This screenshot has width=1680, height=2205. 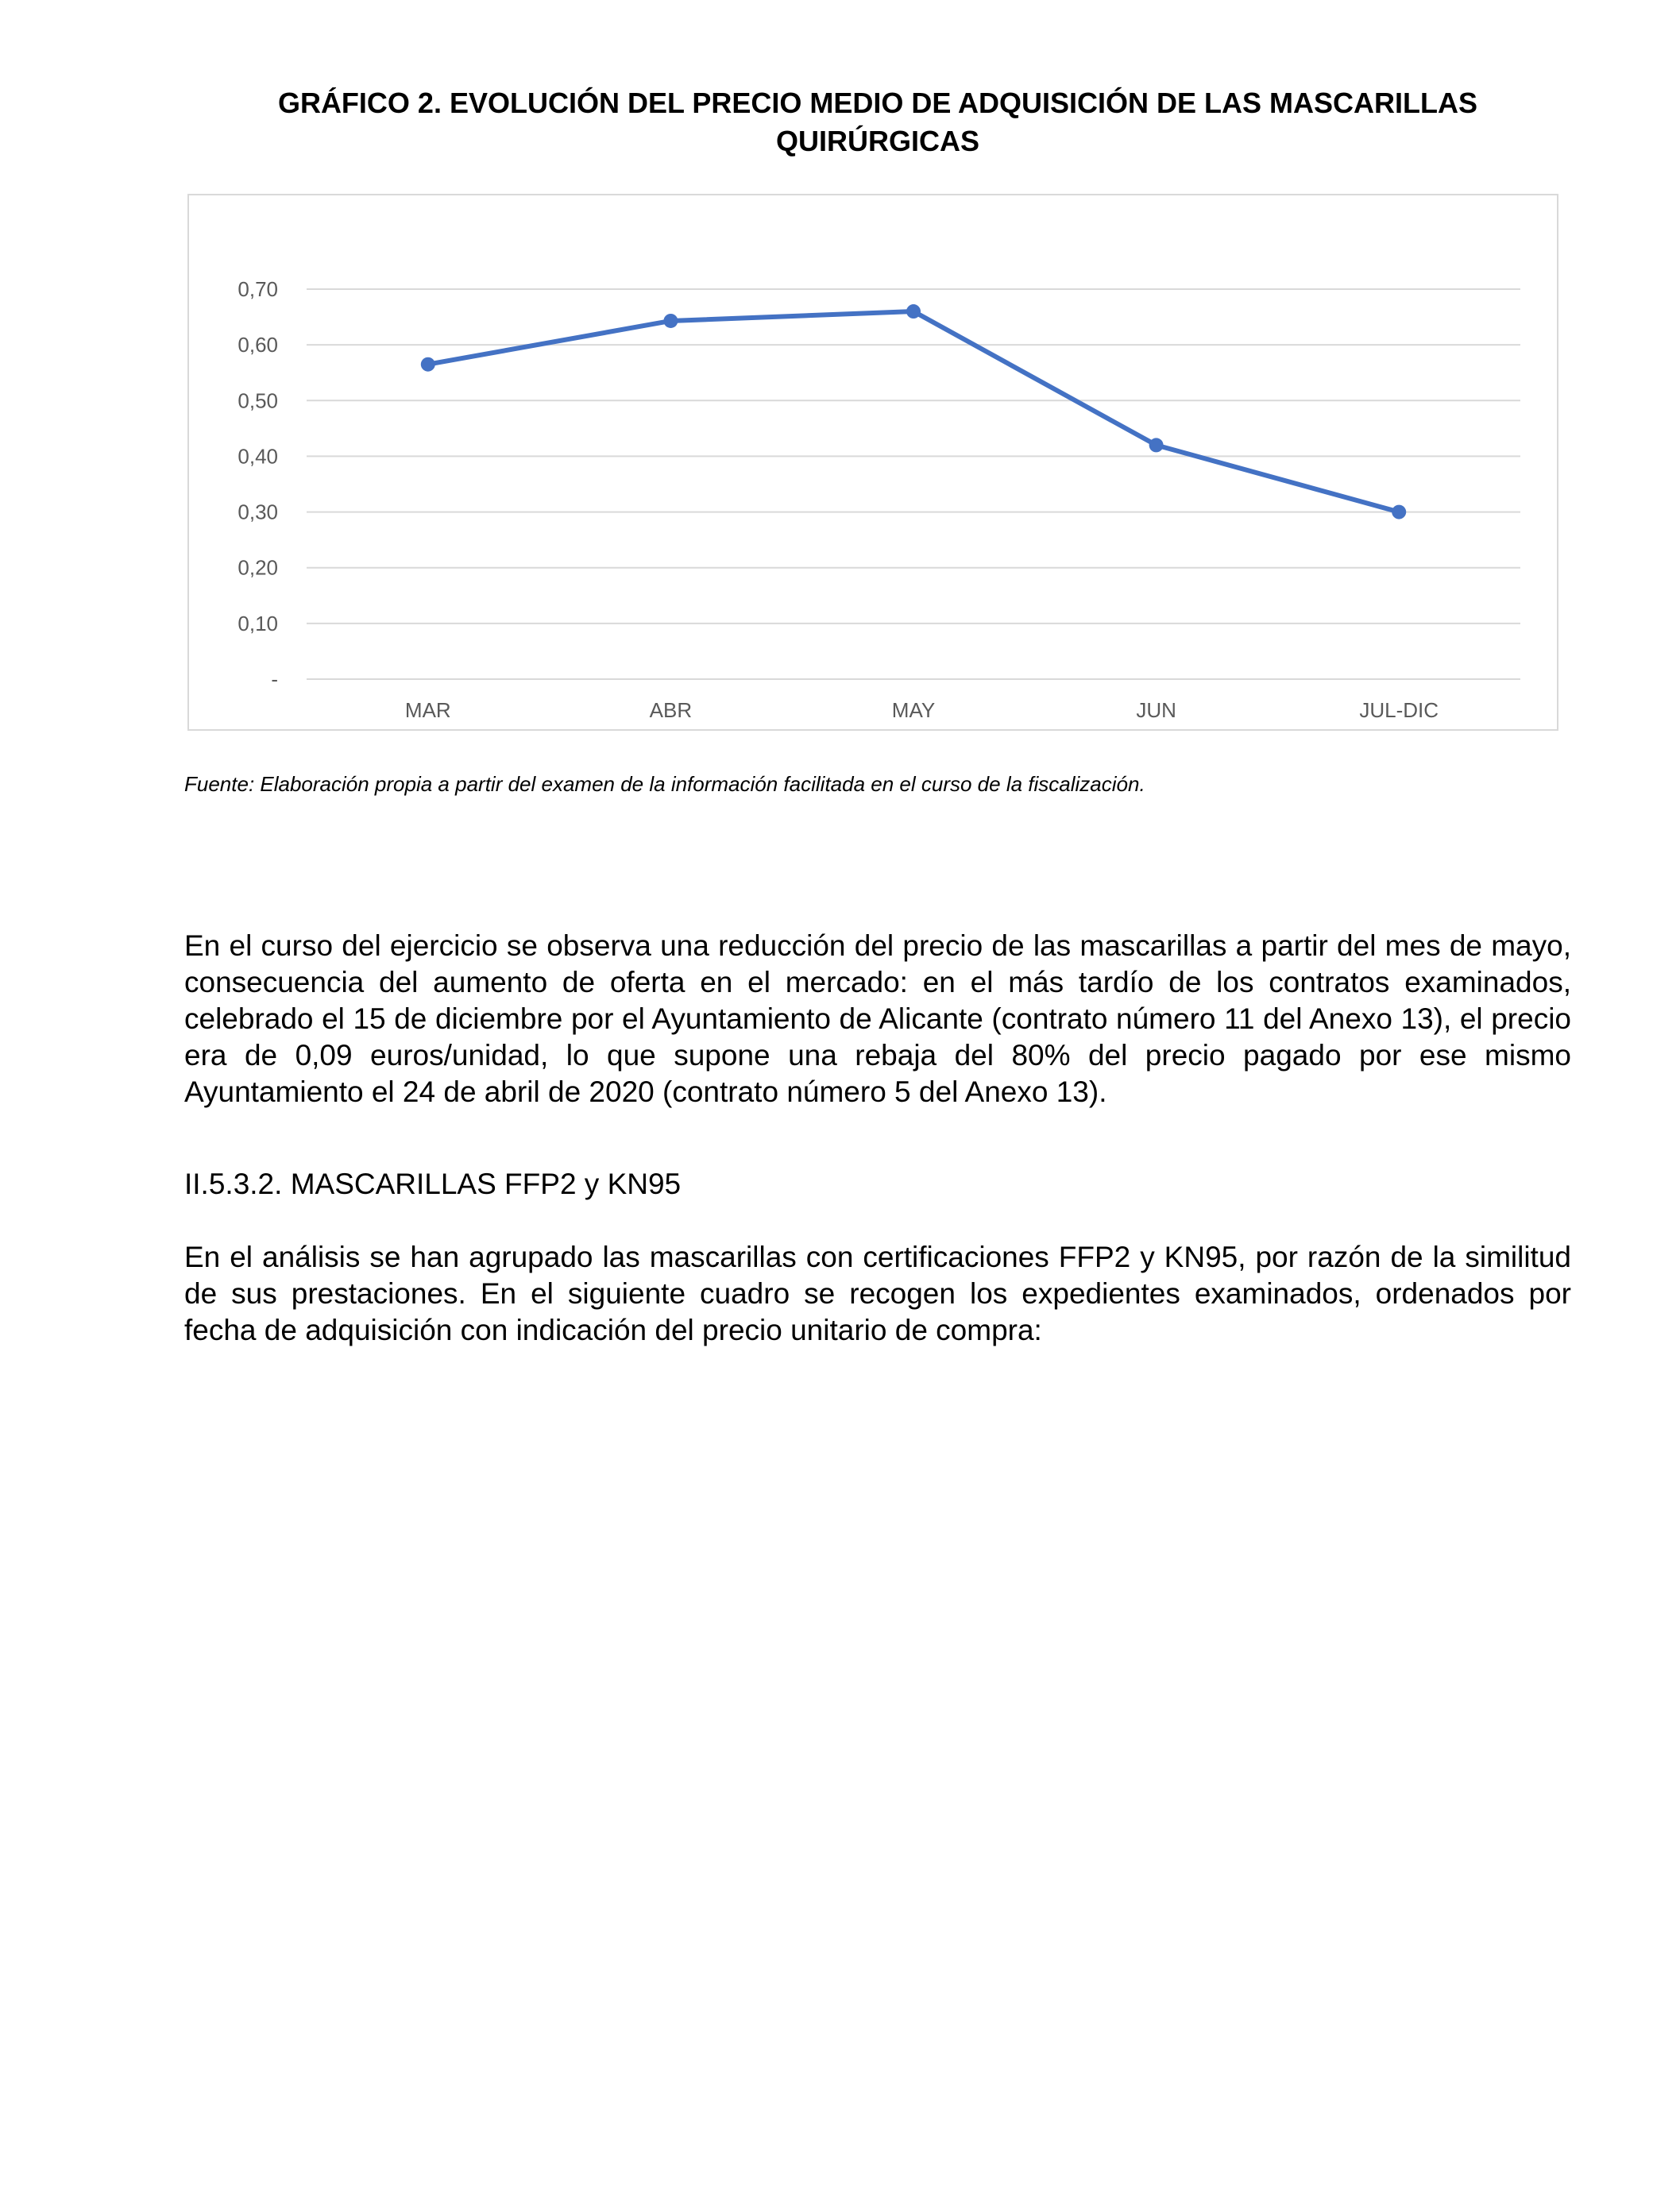 What do you see at coordinates (258, 512) in the screenshot?
I see `y-tick-label: 0,30` at bounding box center [258, 512].